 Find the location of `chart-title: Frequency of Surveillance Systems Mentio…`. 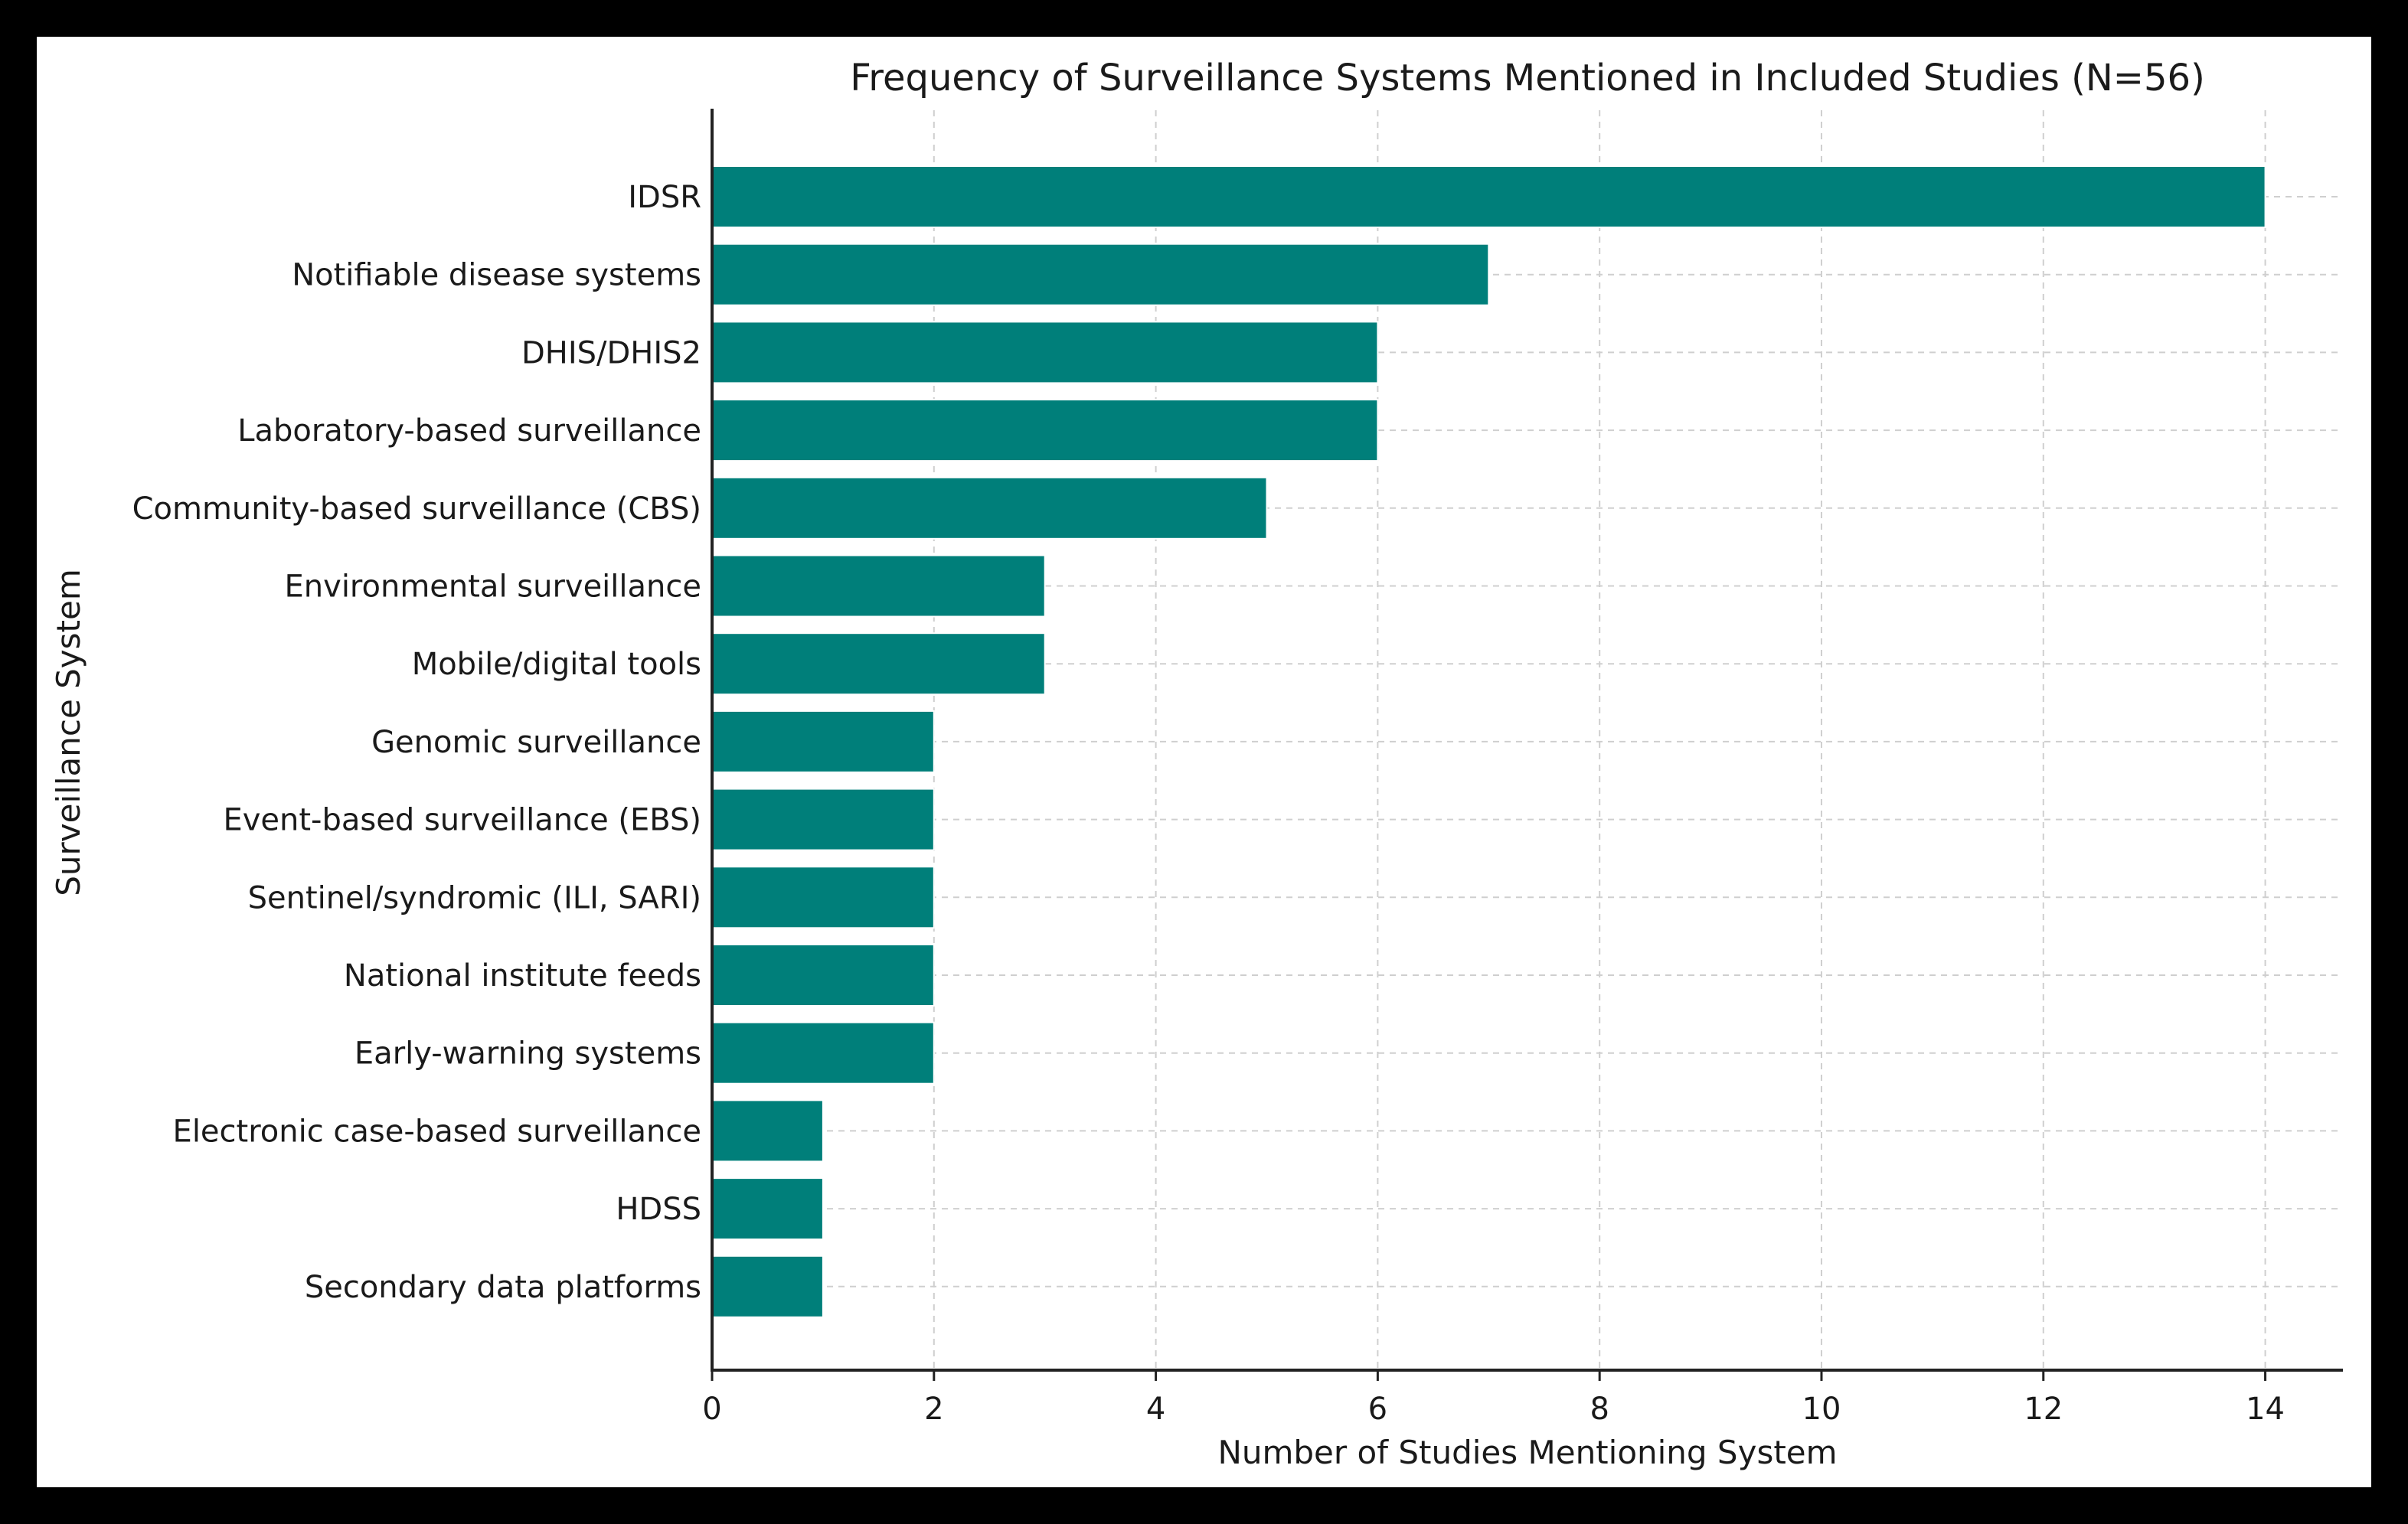

chart-title: Frequency of Surveillance Systems Mentio… is located at coordinates (1527, 78).